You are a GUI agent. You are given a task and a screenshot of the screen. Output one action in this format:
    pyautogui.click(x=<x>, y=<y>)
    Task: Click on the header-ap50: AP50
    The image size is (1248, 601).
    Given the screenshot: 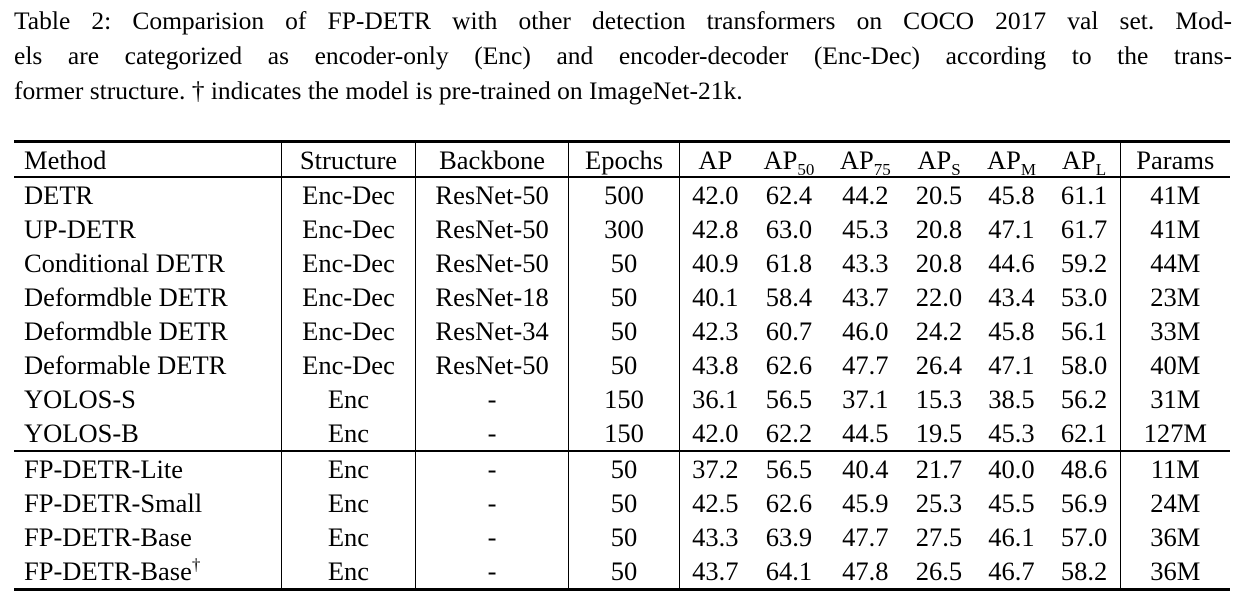 What is the action you would take?
    pyautogui.click(x=789, y=159)
    